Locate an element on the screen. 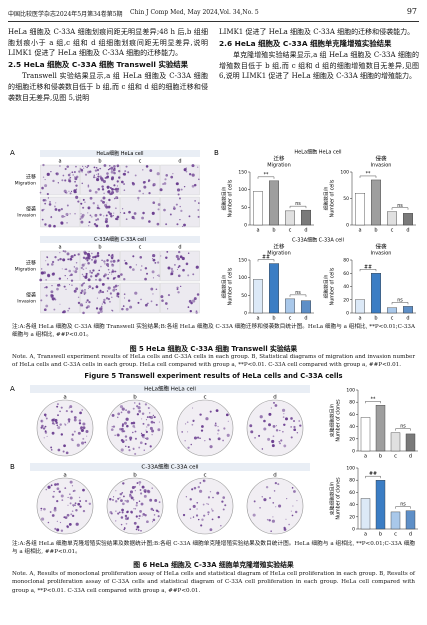 The image size is (427, 625). y-axis-label: Number of cells is located at coordinates (231, 286).